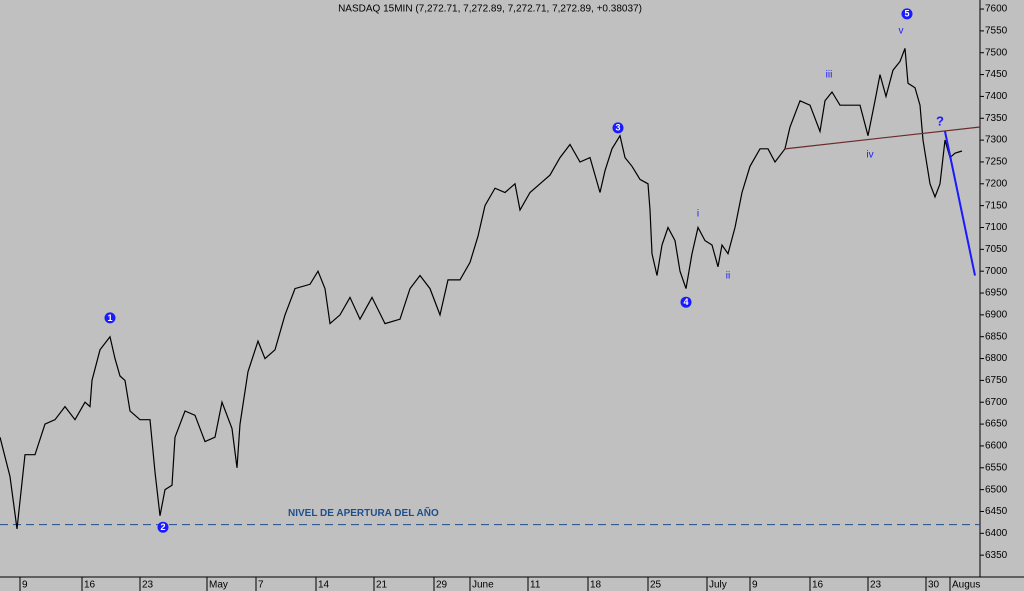 This screenshot has width=1024, height=591. Describe the element at coordinates (483, 585) in the screenshot. I see `x-tick-label: June` at that location.